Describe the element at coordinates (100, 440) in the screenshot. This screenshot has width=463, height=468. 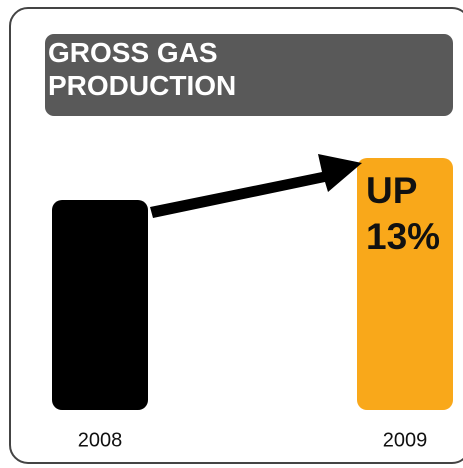
I see `x-tick-label: 2008` at that location.